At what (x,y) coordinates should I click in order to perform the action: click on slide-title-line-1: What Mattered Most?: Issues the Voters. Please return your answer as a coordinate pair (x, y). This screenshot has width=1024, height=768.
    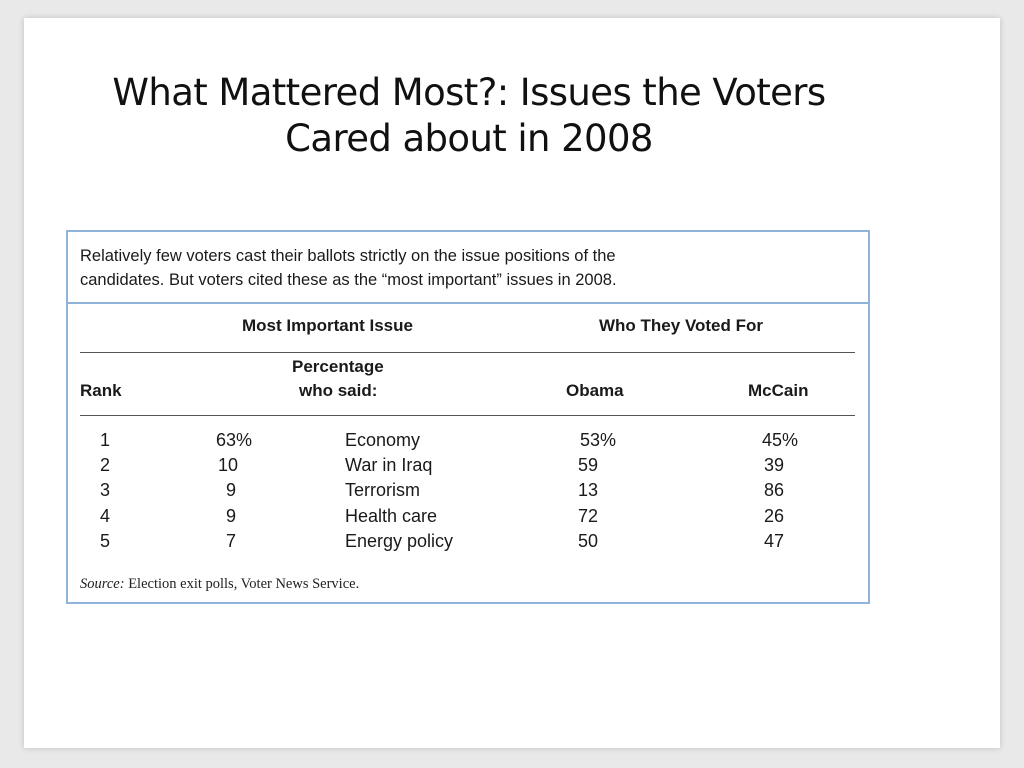
    Looking at the image, I should click on (469, 92).